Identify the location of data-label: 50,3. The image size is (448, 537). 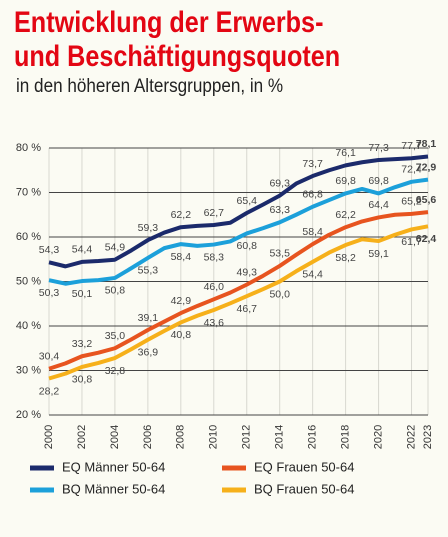
(49, 293).